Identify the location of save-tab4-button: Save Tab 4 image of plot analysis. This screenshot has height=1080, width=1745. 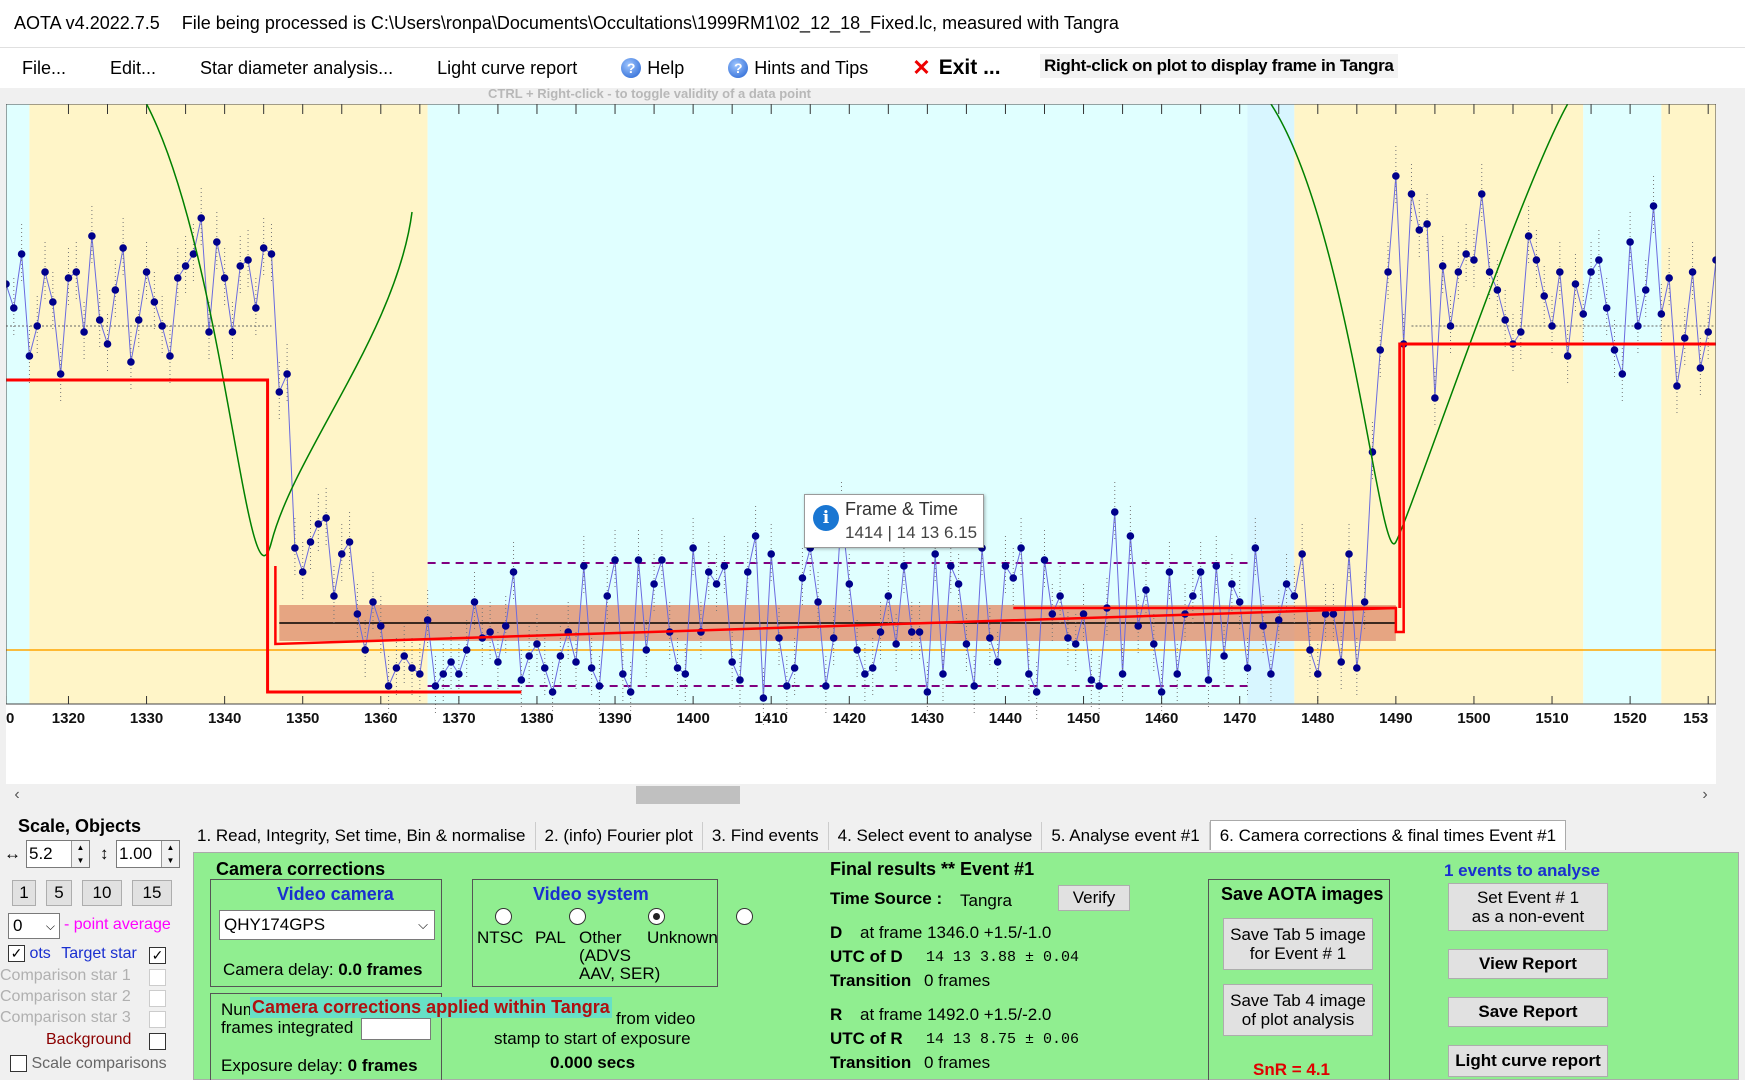
(1298, 1010).